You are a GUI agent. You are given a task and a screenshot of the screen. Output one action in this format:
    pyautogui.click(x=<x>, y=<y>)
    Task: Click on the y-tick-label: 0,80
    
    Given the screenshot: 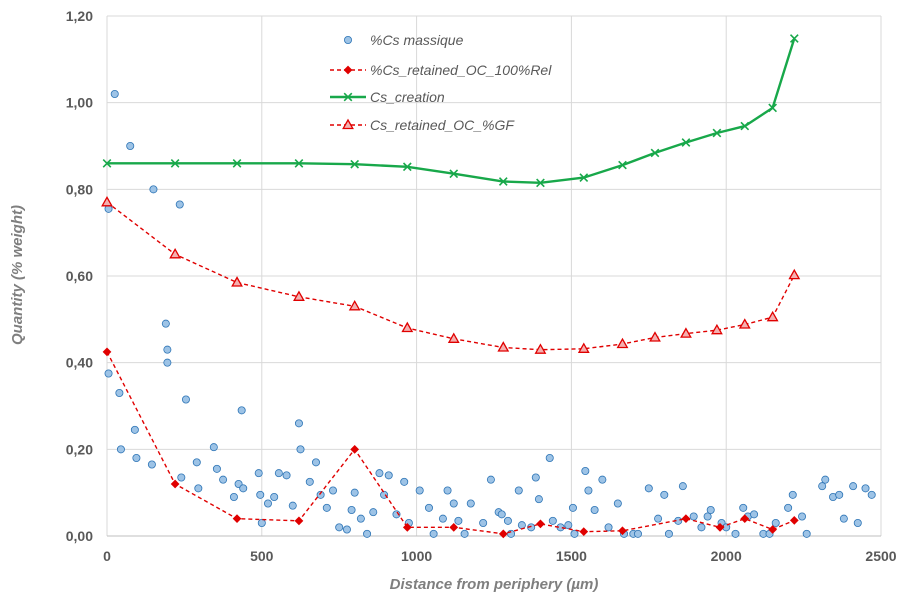 What is the action you would take?
    pyautogui.click(x=79, y=189)
    